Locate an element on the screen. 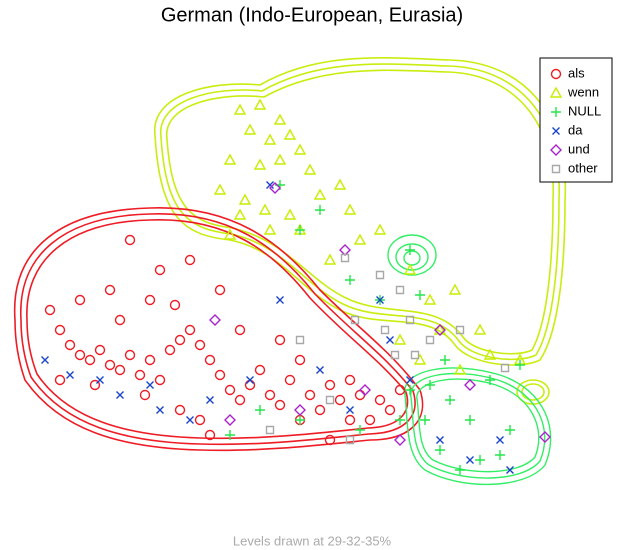  chart-title: German (Indo-European, Eurasia) is located at coordinates (312, 15).